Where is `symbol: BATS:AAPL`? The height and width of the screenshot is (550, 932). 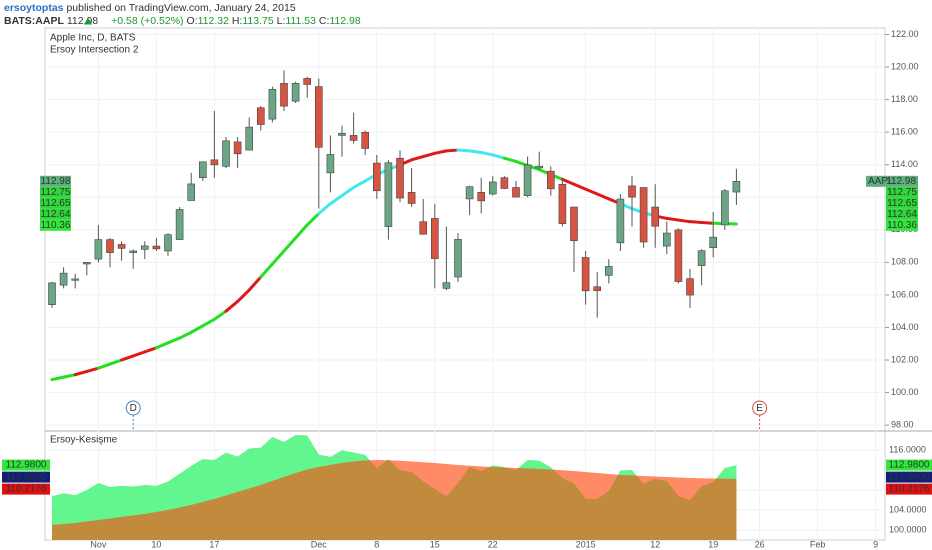 symbol: BATS:AAPL is located at coordinates (34, 21).